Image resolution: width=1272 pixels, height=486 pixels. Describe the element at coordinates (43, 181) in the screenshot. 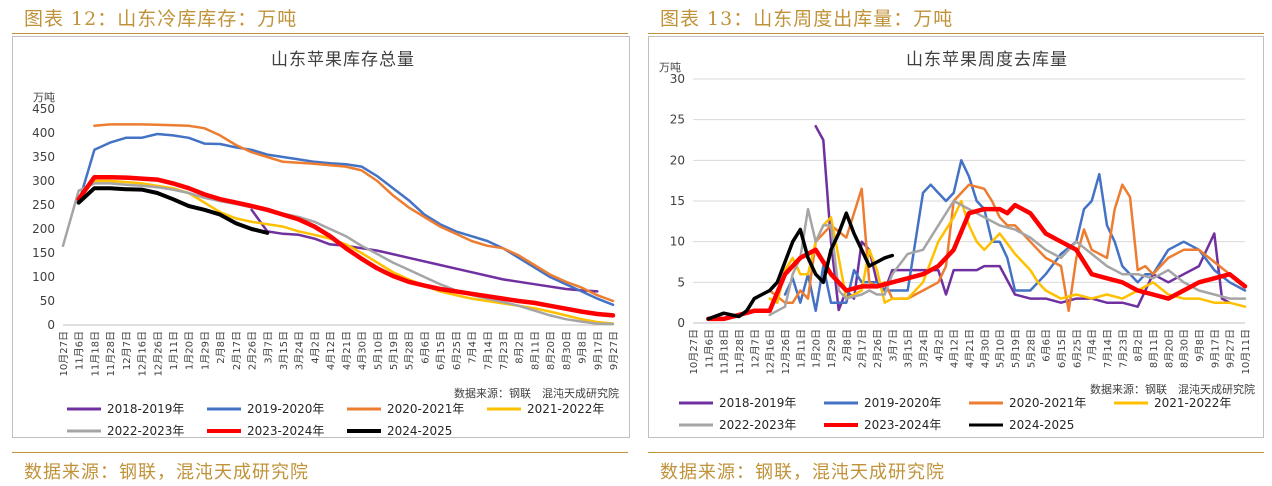

I see `y-tick-label: 300` at that location.